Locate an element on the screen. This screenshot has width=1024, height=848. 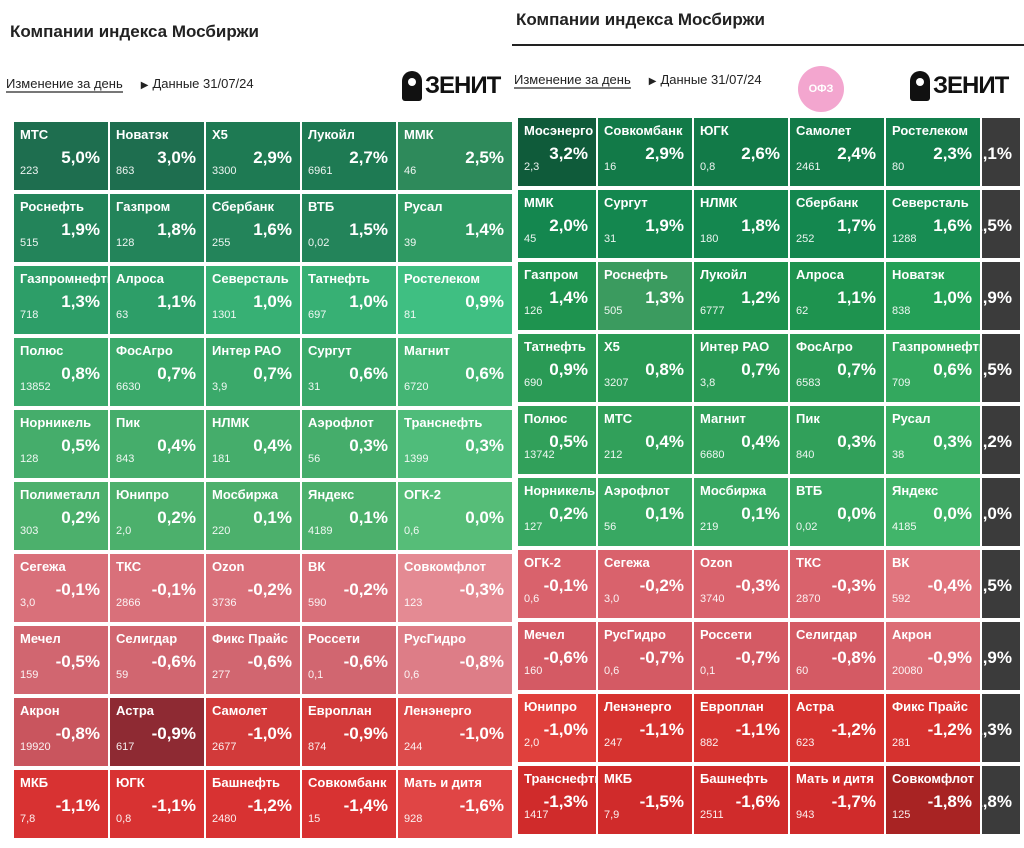
ticker-tile: Юнипро 2,0 -1,0% is located at coordinates (558, 728).